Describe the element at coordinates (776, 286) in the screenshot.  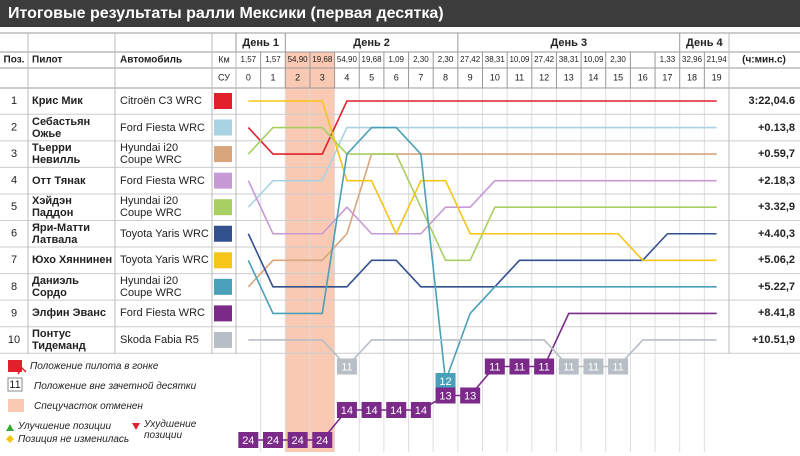
I see `gap: +5.22,7` at that location.